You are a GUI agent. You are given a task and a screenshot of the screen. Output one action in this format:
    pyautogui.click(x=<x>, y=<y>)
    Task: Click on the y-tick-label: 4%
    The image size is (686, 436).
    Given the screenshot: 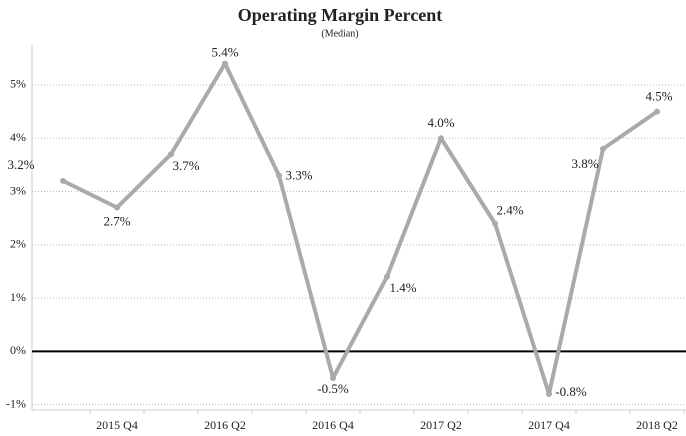 What is the action you would take?
    pyautogui.click(x=18, y=137)
    